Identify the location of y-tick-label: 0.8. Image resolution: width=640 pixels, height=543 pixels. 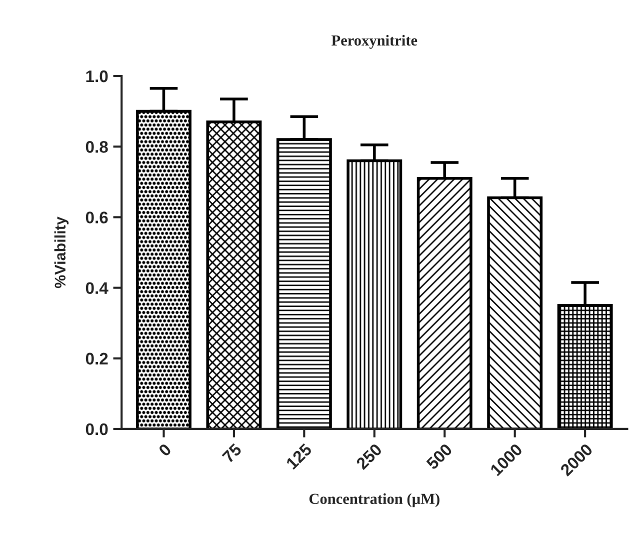
(97, 147).